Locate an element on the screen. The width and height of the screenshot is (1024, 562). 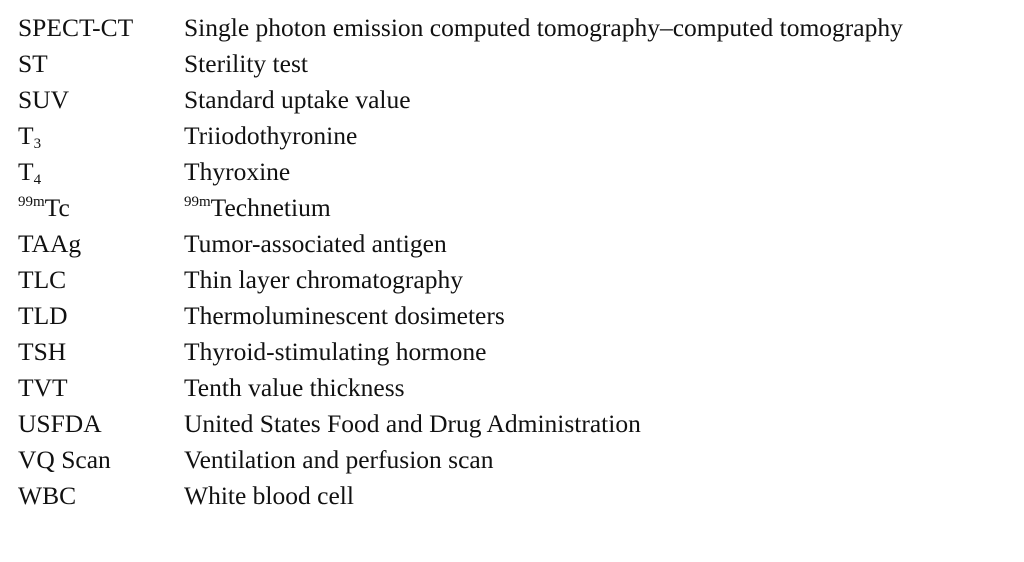
abbreviation-term: T4 is located at coordinates (101, 172).